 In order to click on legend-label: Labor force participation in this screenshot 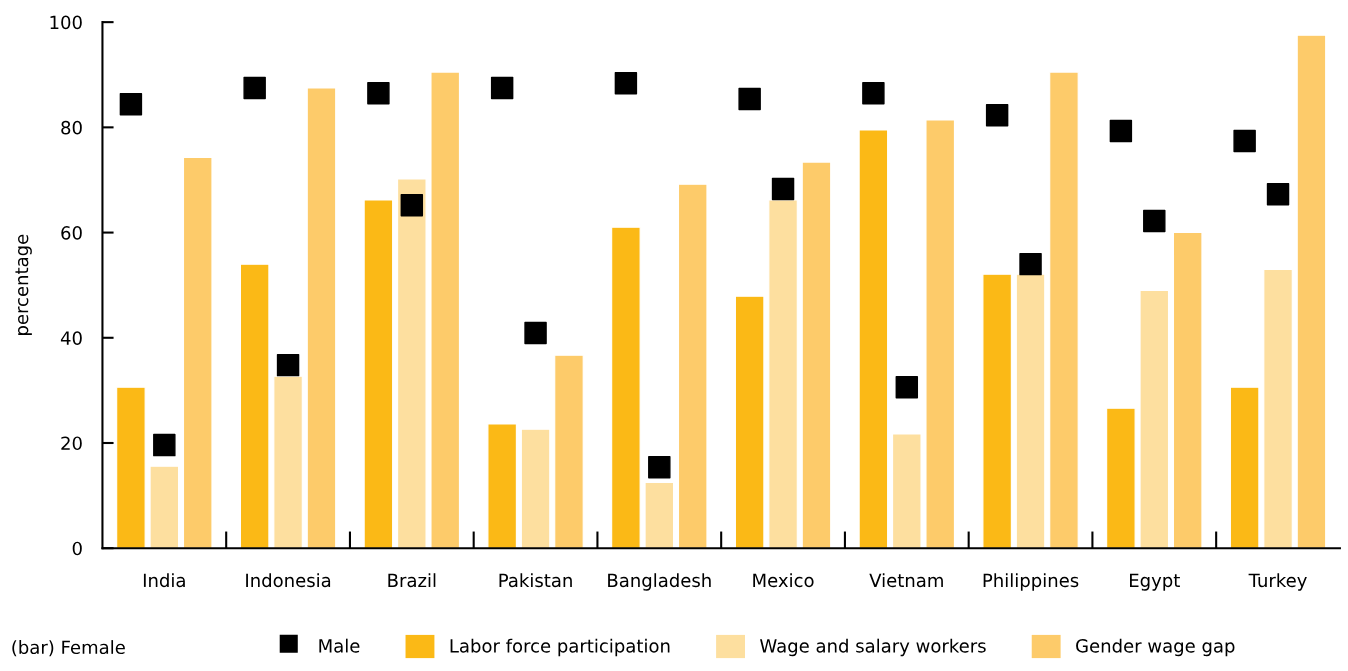, I will do `click(560, 647)`.